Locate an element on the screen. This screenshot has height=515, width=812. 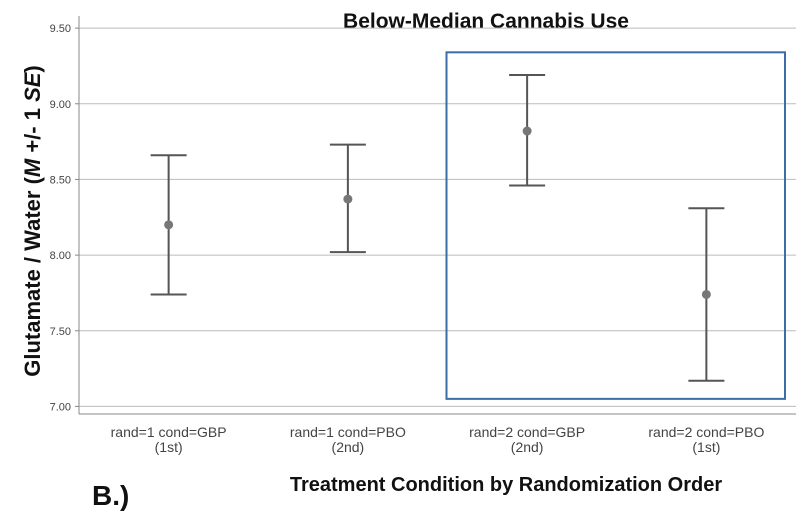
category-label: rand=1 cond=PBO is located at coordinates (348, 432).